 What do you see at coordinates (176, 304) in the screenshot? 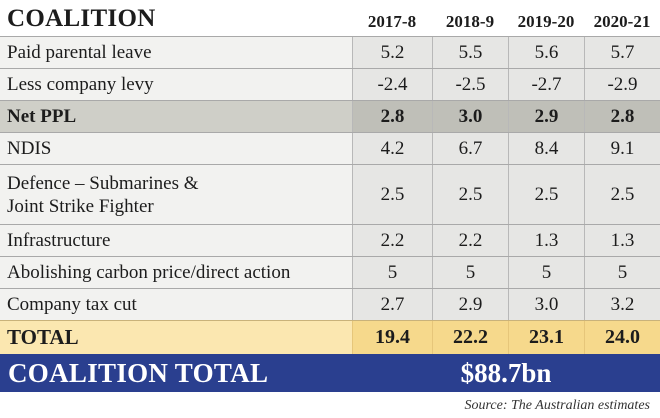
I see `row-label: Company tax cut` at bounding box center [176, 304].